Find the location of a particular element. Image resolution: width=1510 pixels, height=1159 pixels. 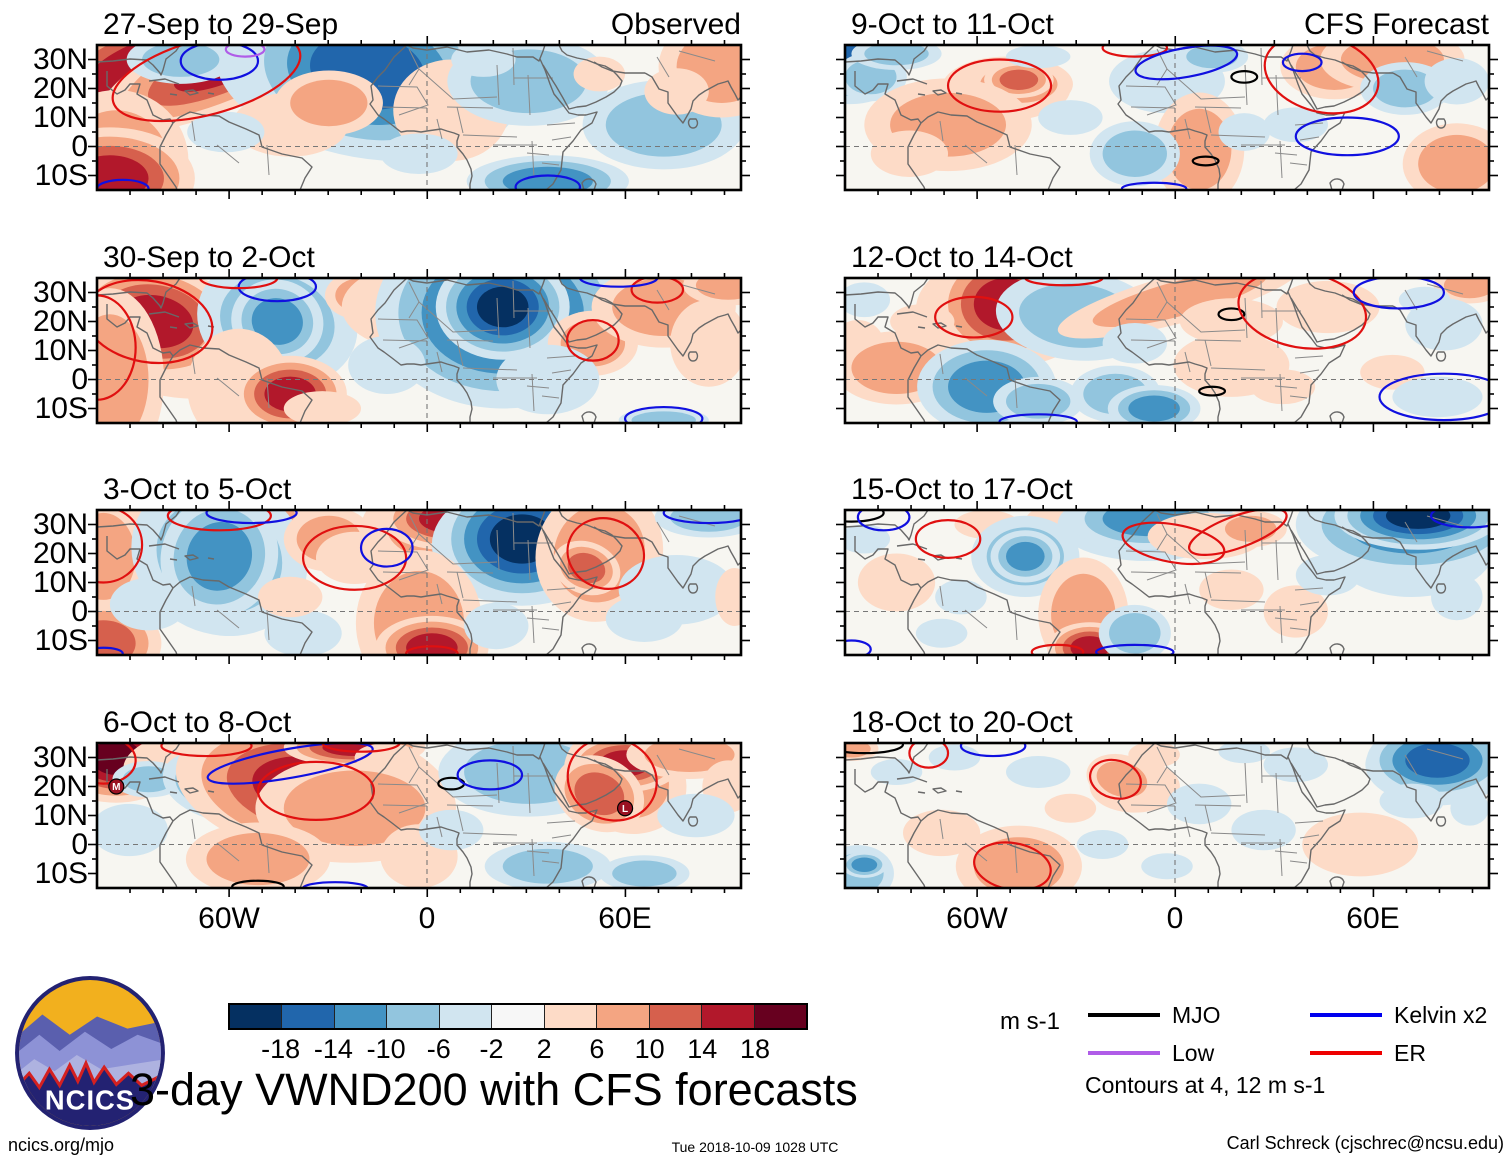

storm-symbol-m: M is located at coordinates (116, 786).